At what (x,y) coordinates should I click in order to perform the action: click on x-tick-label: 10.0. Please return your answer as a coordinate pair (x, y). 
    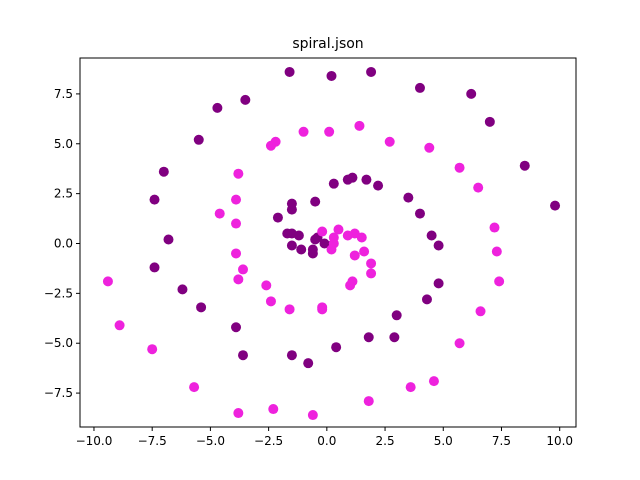
    Looking at the image, I should click on (559, 441).